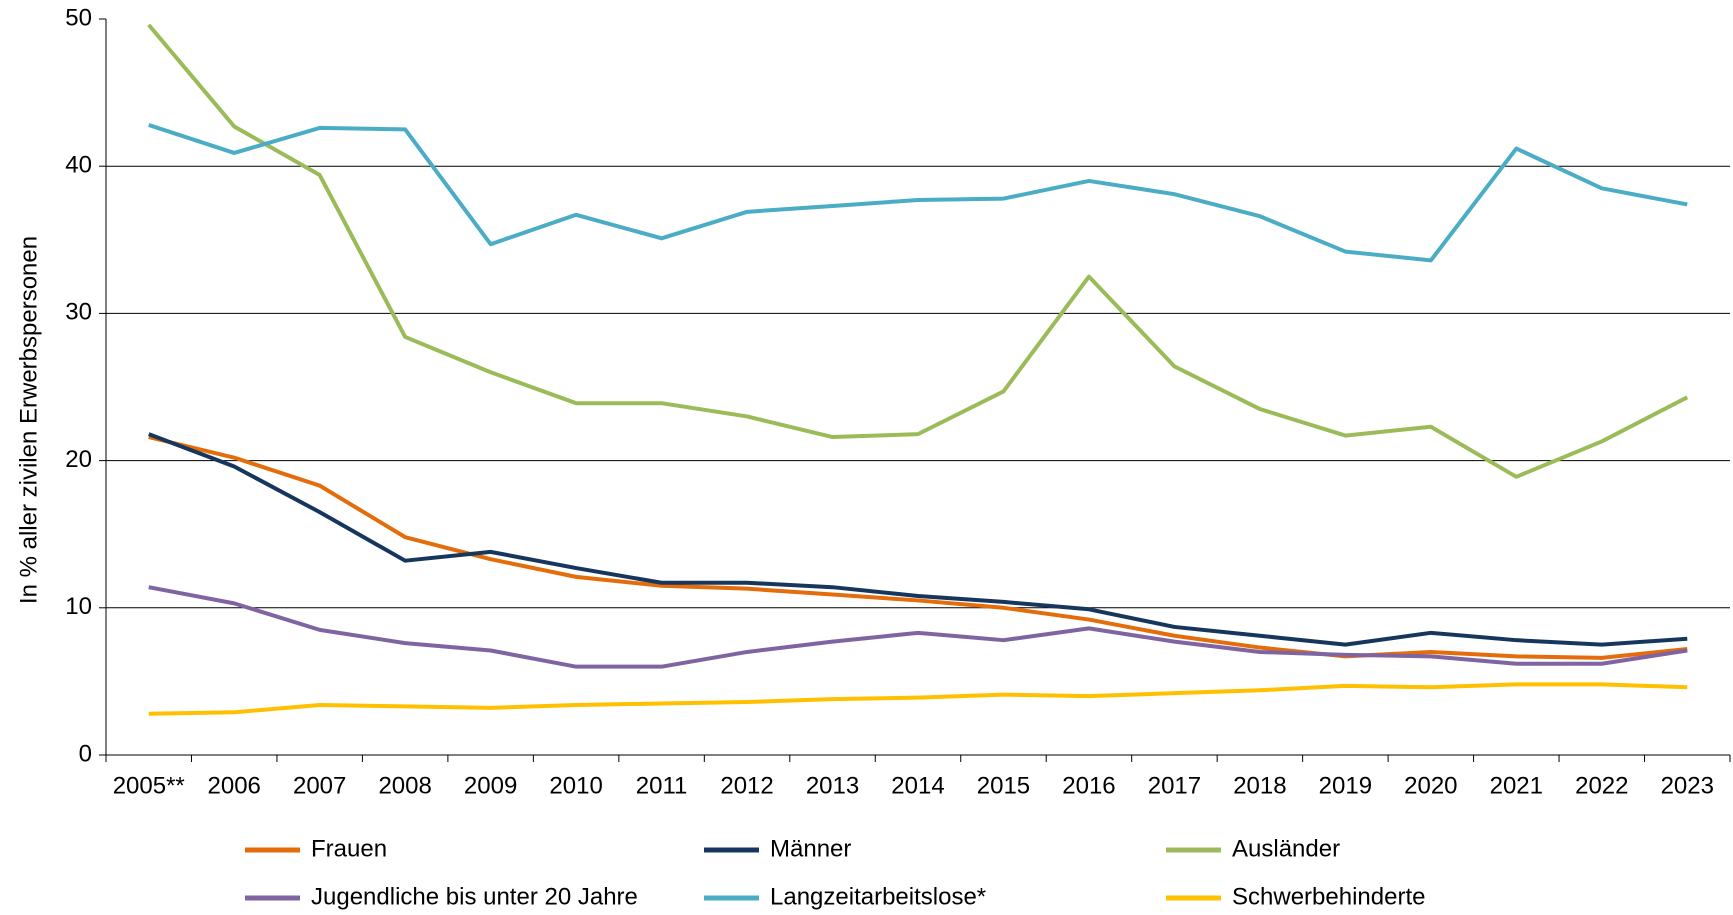 This screenshot has width=1733, height=915. I want to click on y-tick-label: 40, so click(78, 165).